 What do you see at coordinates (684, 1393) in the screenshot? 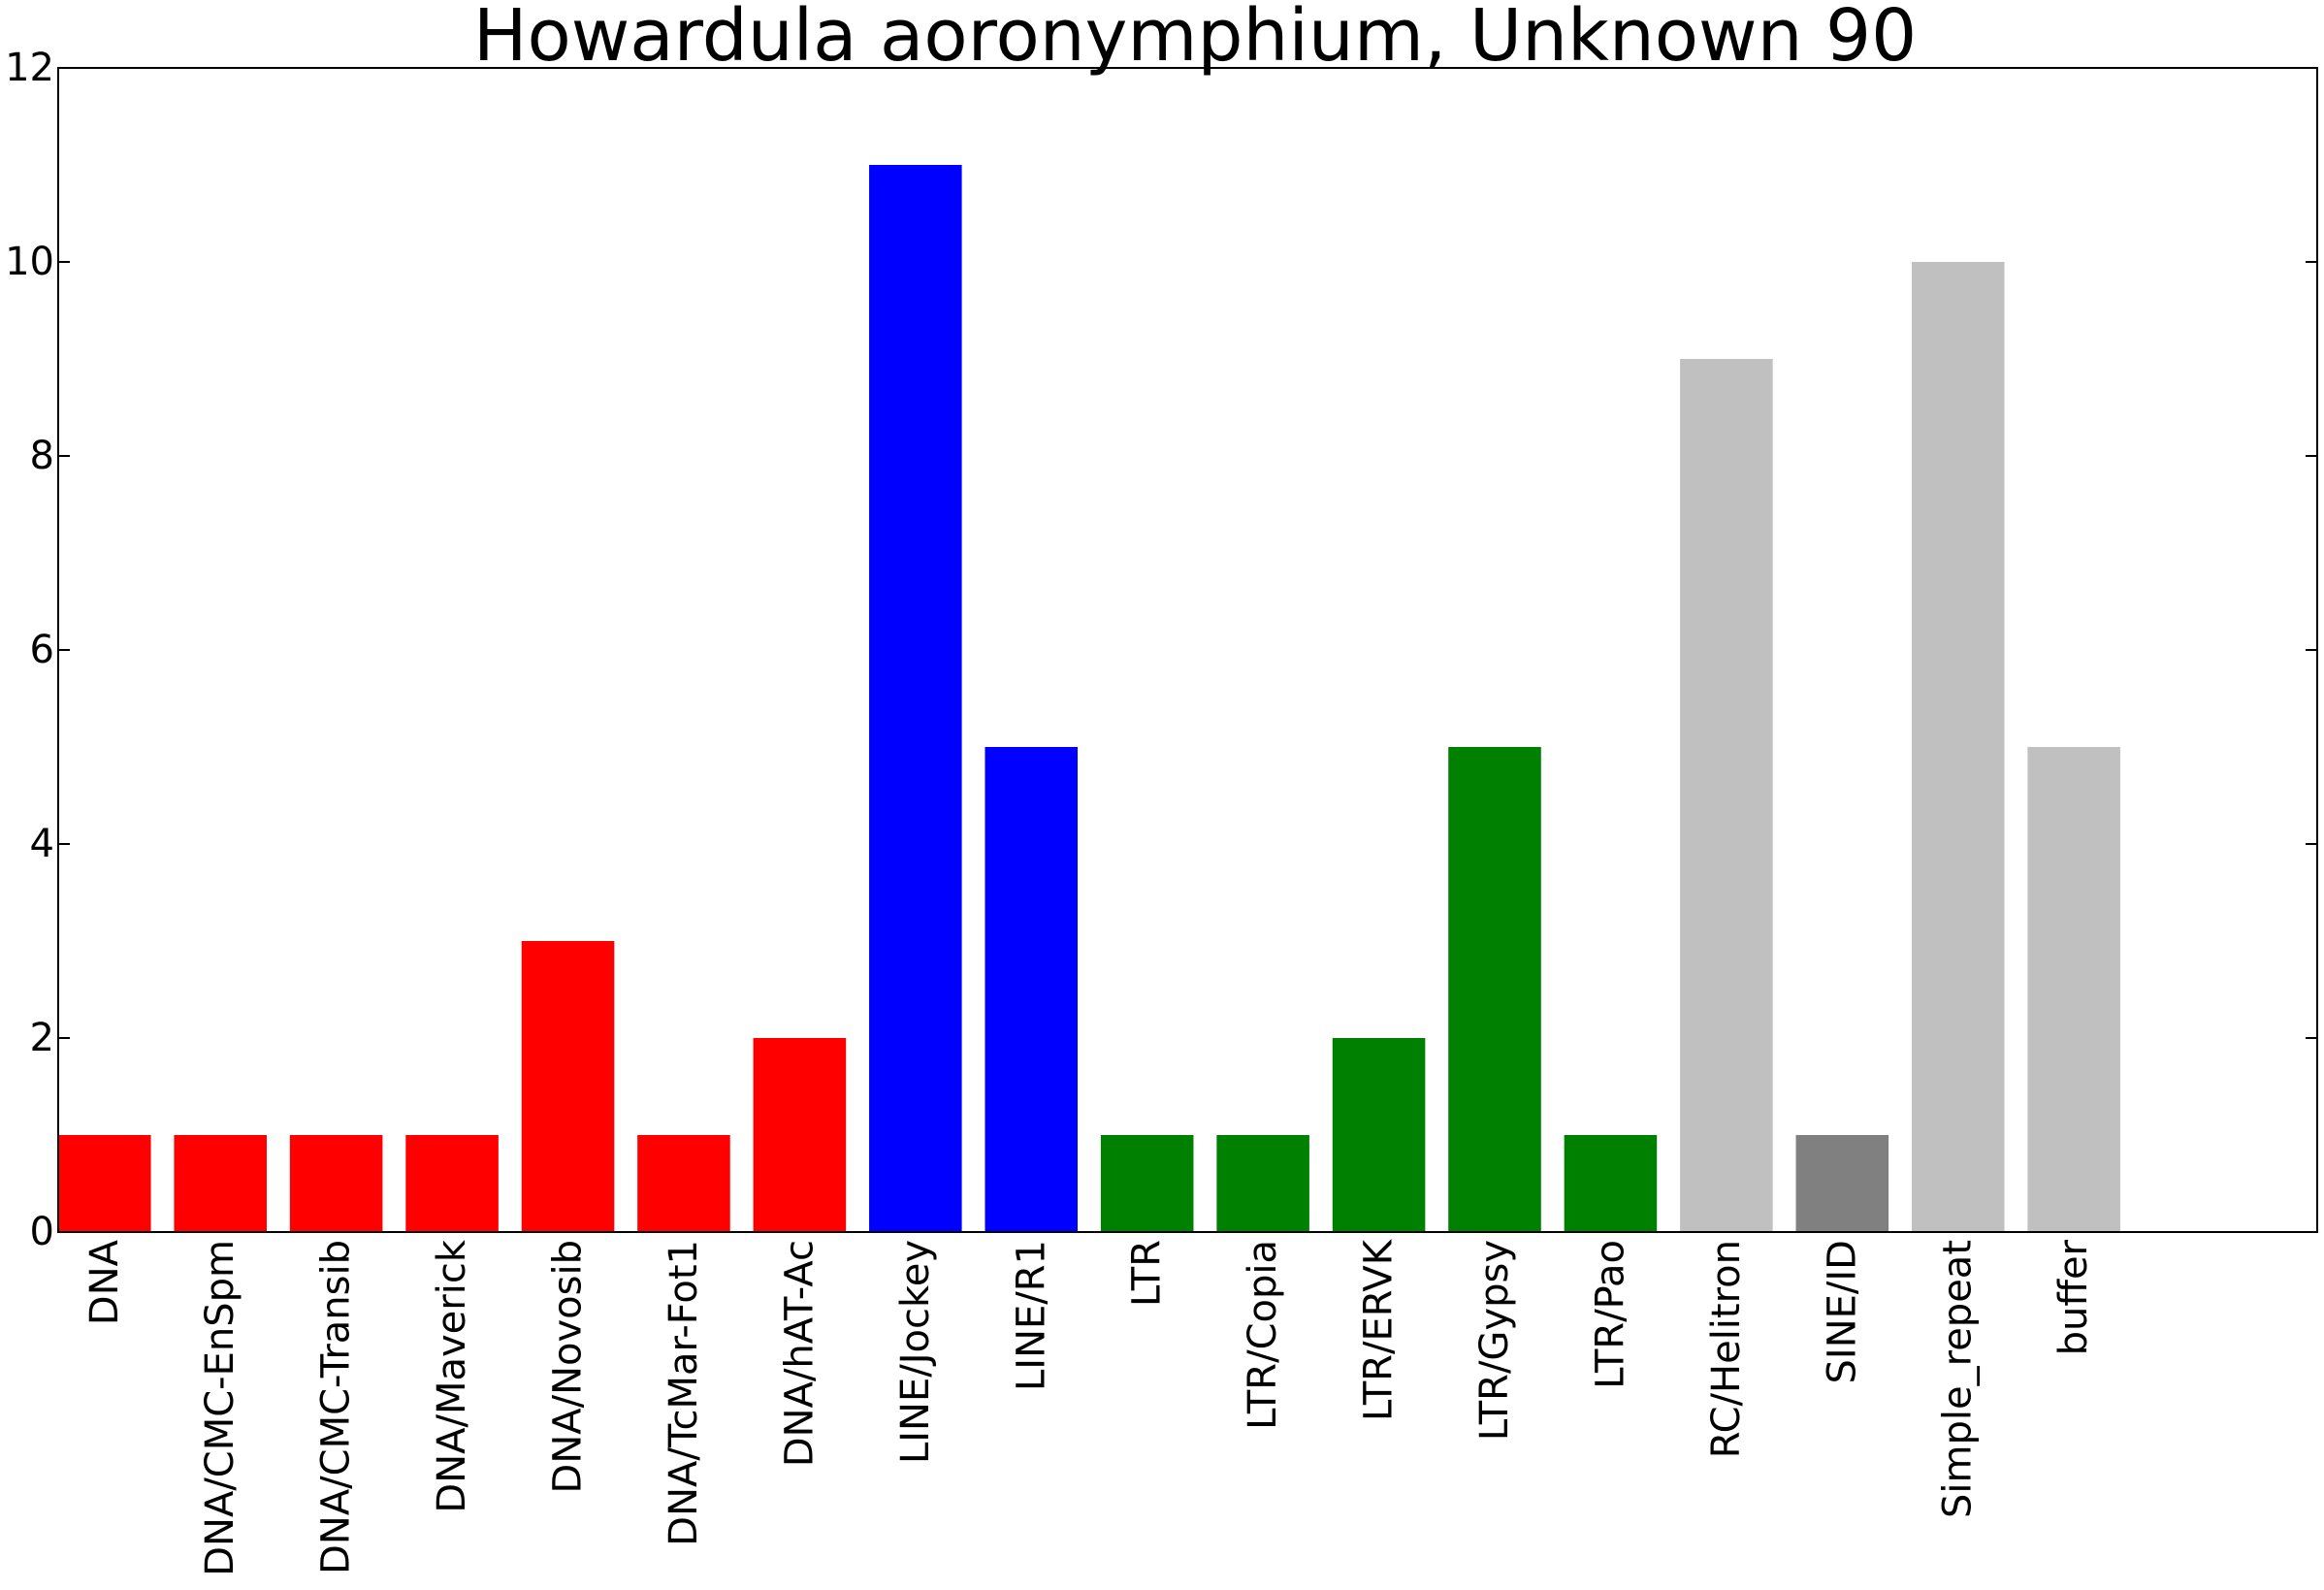
I see `x-tick-label-5: DNA/TcMar-Fot1` at bounding box center [684, 1393].